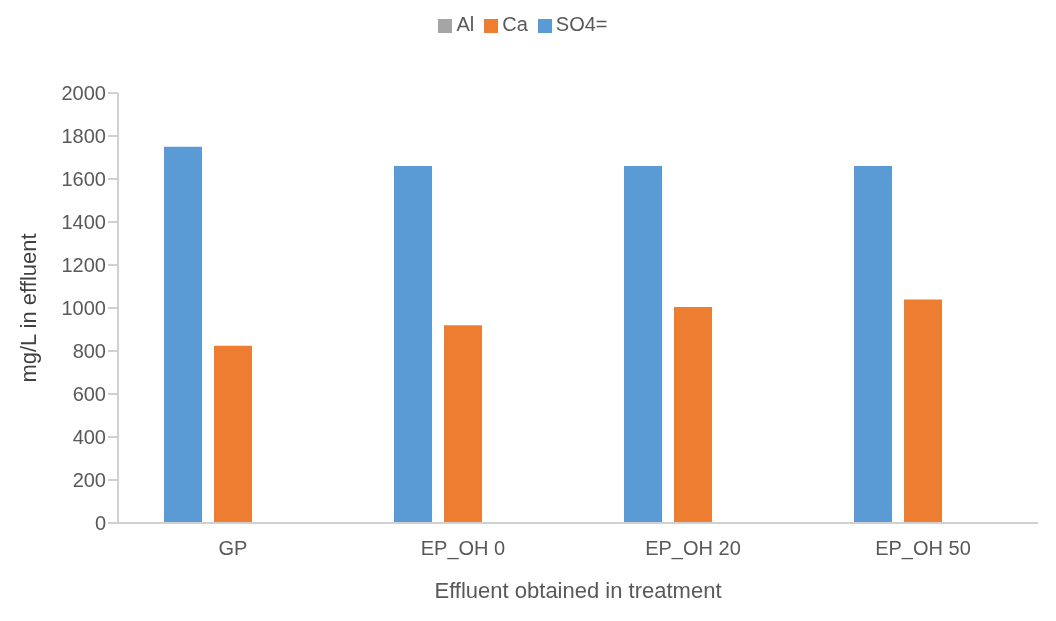 Image resolution: width=1056 pixels, height=621 pixels. Describe the element at coordinates (100, 523) in the screenshot. I see `y-tick-label: 0` at that location.